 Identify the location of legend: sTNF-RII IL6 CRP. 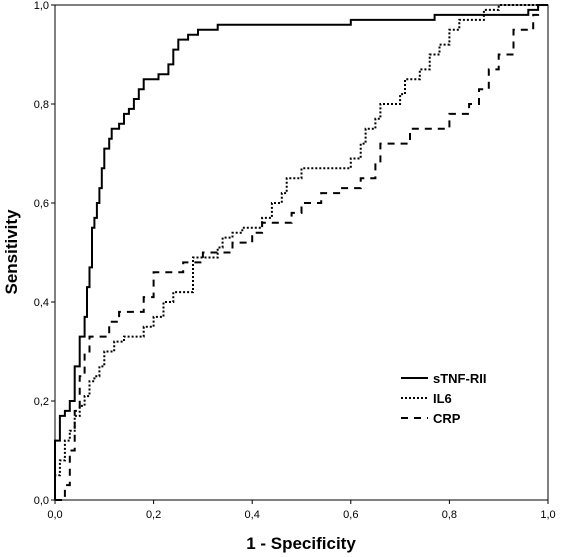
(443, 398).